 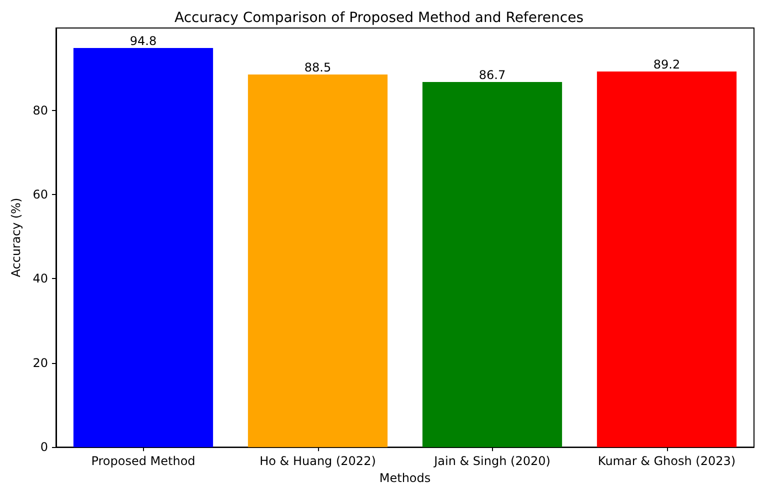 I want to click on data-label: 94.8, so click(x=143, y=41).